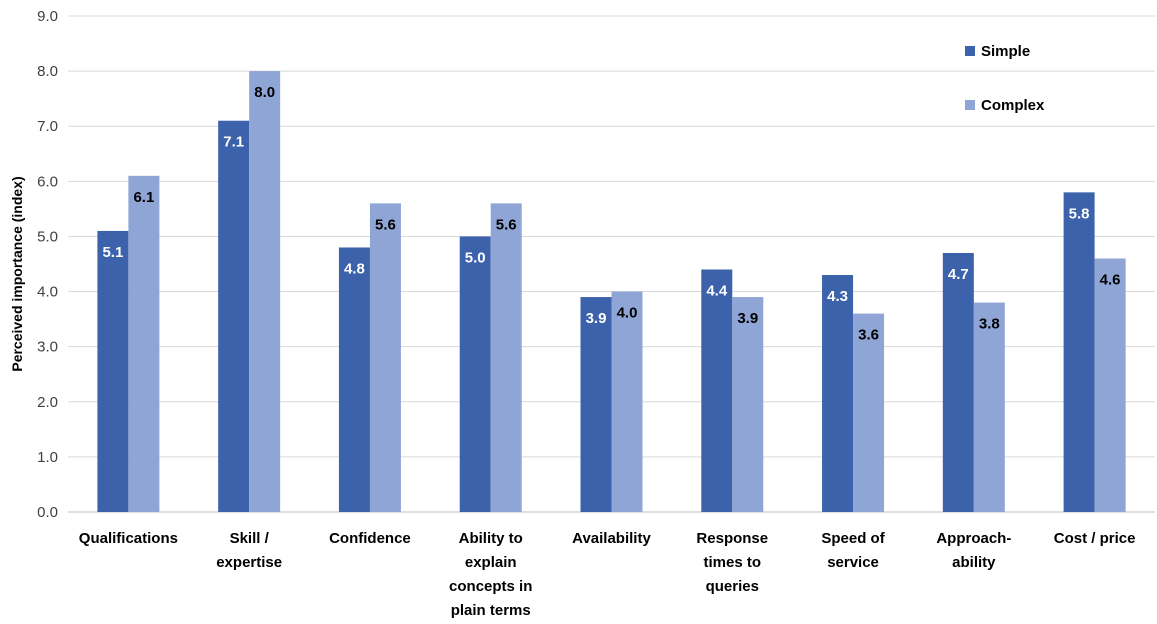 The height and width of the screenshot is (624, 1157). What do you see at coordinates (249, 550) in the screenshot?
I see `x-category-label: Skill / expertise` at bounding box center [249, 550].